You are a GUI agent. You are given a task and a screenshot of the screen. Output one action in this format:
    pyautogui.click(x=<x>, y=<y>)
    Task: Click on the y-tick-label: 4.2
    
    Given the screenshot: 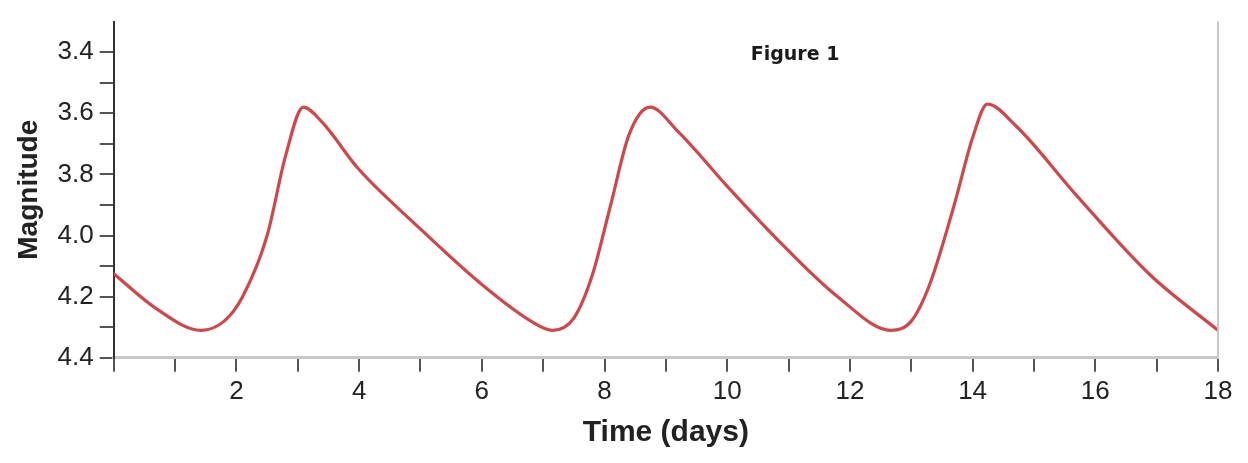 What is the action you would take?
    pyautogui.click(x=75, y=294)
    